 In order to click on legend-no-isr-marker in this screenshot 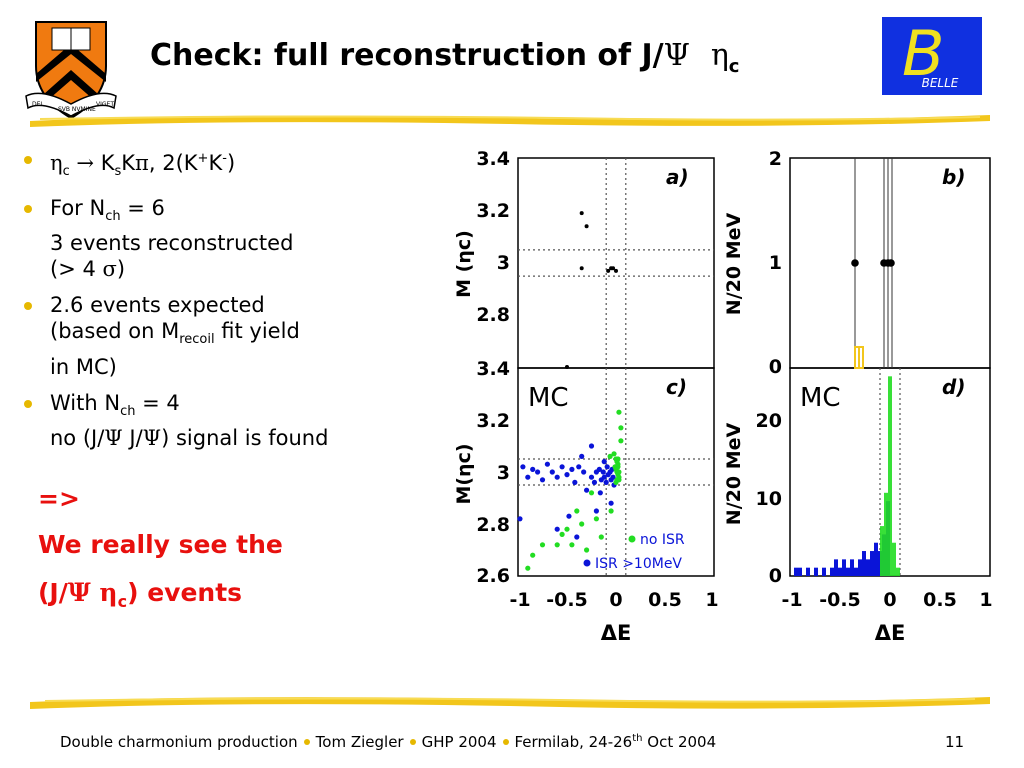, I will do `click(632, 539)`.